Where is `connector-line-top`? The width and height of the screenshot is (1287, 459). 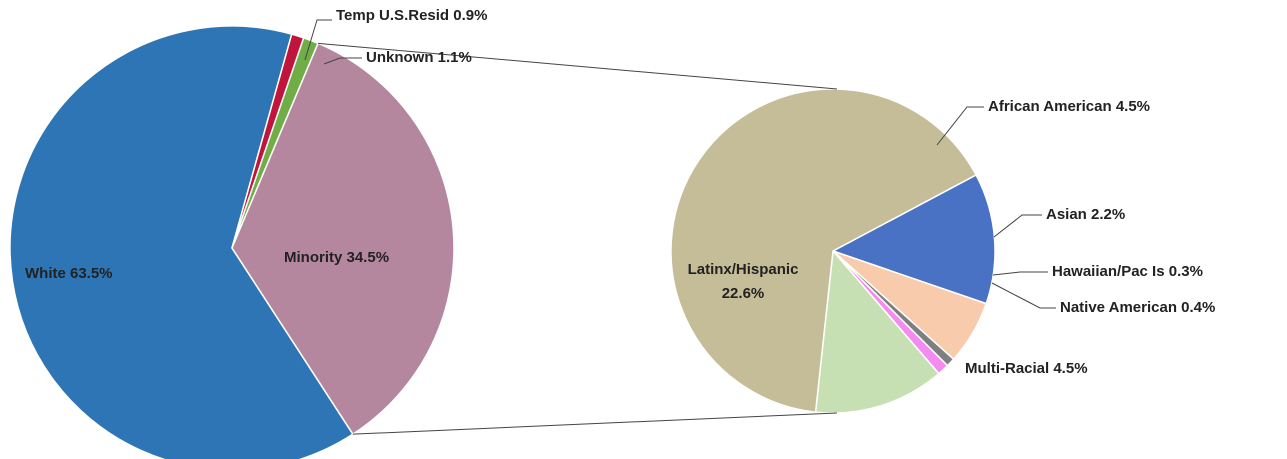
connector-line-top is located at coordinates (577, 66).